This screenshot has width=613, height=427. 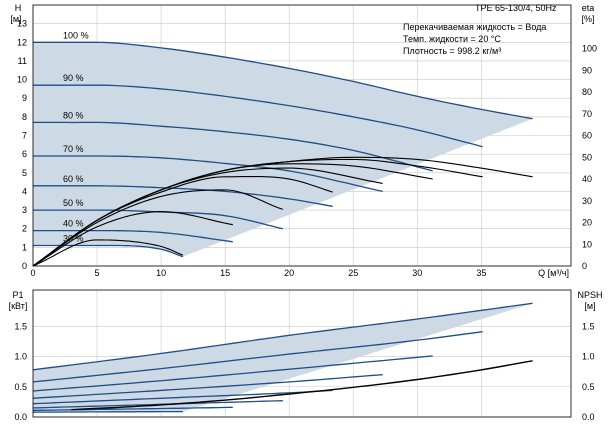 What do you see at coordinates (587, 244) in the screenshot?
I see `y2-tick-label: 10` at bounding box center [587, 244].